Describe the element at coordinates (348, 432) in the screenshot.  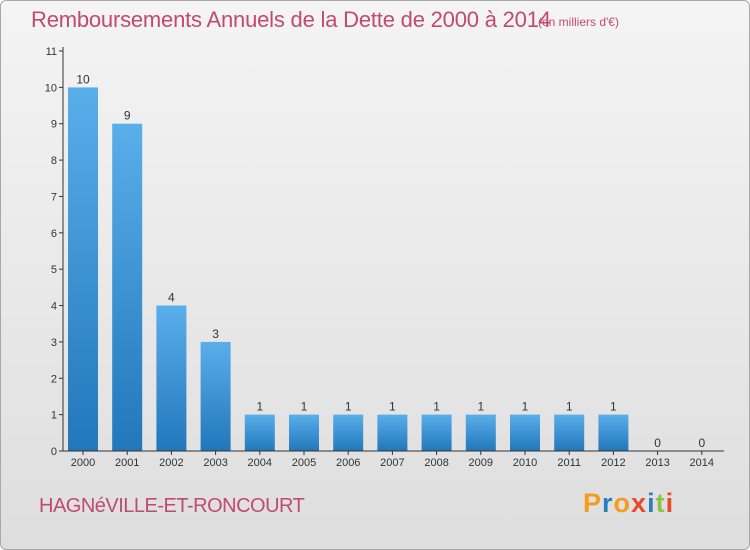
I see `bar-2006` at that location.